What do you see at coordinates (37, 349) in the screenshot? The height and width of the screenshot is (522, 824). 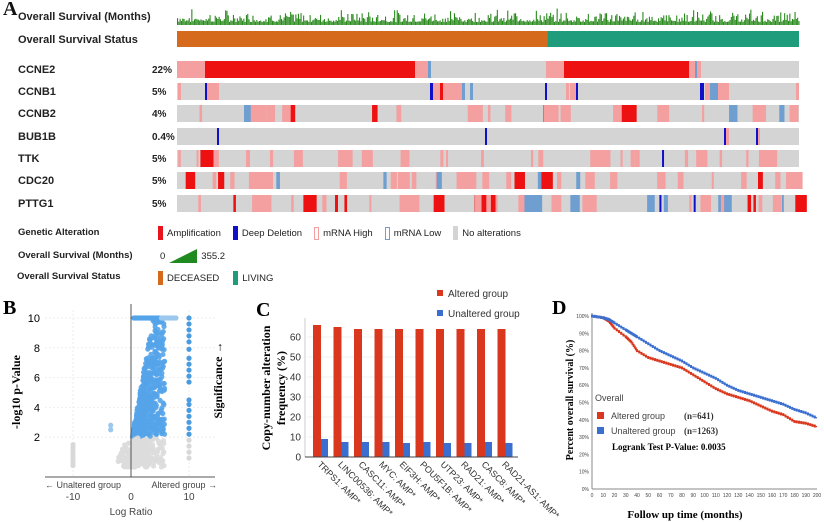 I see `y-tick-label: 8` at bounding box center [37, 349].